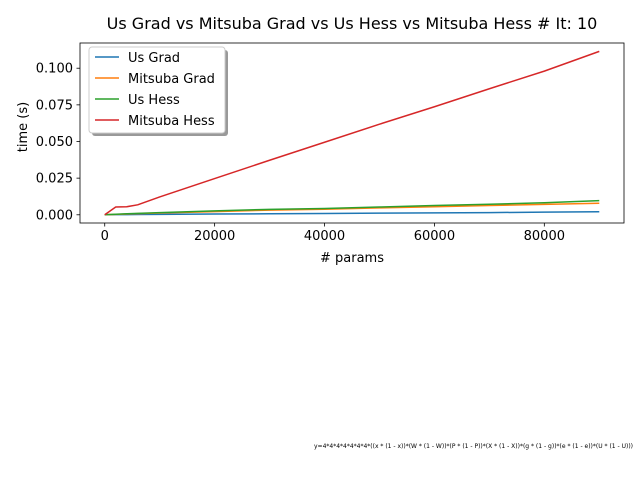  What do you see at coordinates (154, 58) in the screenshot?
I see `legend-label-us-grad: Us Grad` at bounding box center [154, 58].